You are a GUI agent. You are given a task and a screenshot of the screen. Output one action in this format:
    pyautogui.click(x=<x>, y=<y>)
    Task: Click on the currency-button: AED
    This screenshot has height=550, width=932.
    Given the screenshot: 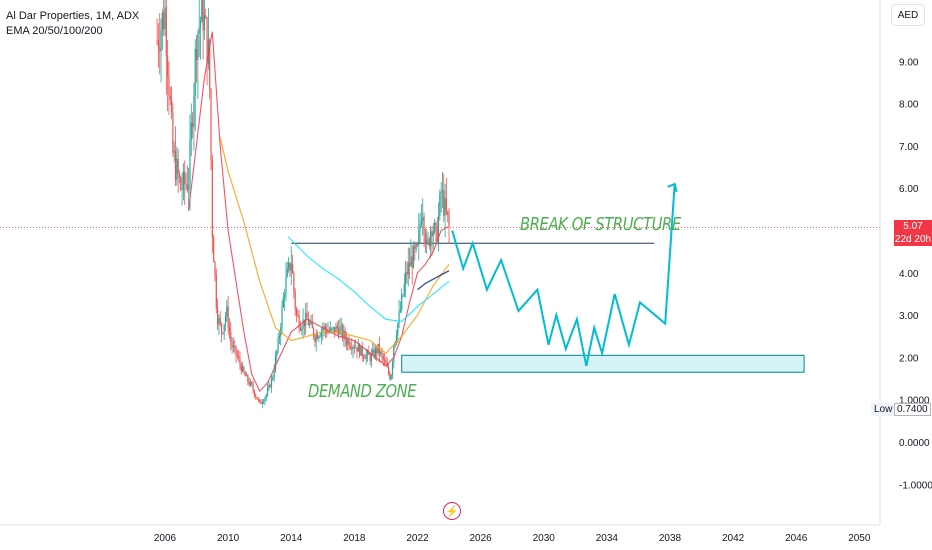 What is the action you would take?
    pyautogui.click(x=908, y=15)
    